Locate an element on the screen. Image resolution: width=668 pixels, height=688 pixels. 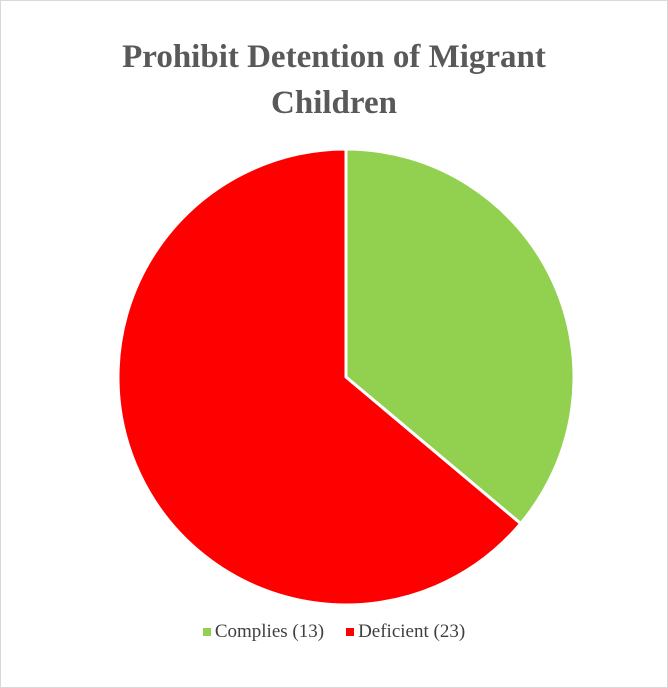
legend-label-deficient: Deficient (23) is located at coordinates (412, 631).